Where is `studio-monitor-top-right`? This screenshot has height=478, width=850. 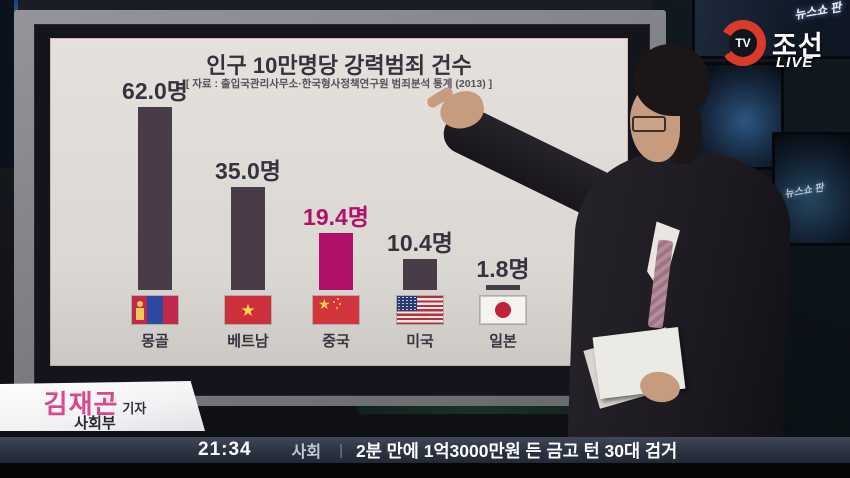 studio-monitor-top-right is located at coordinates (771, 29).